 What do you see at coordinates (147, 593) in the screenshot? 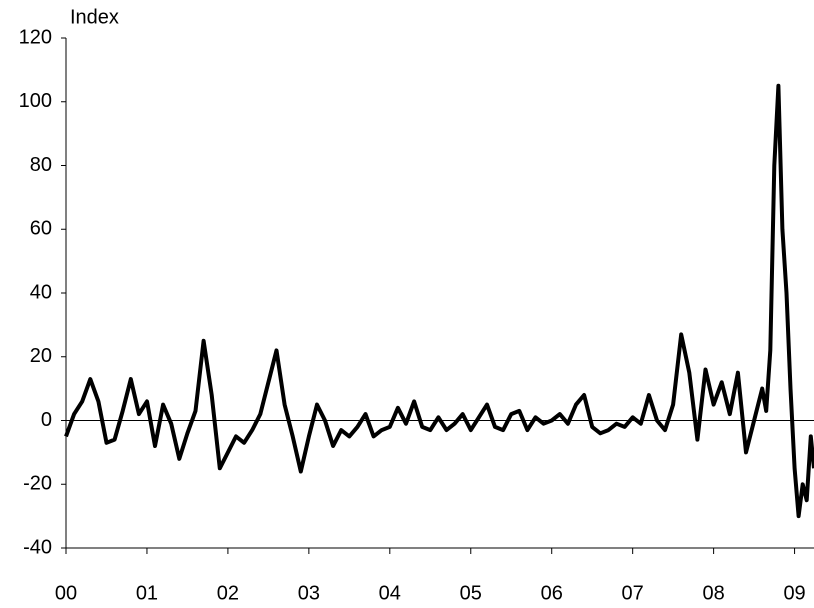
I see `x-tick-label: 01` at bounding box center [147, 593].